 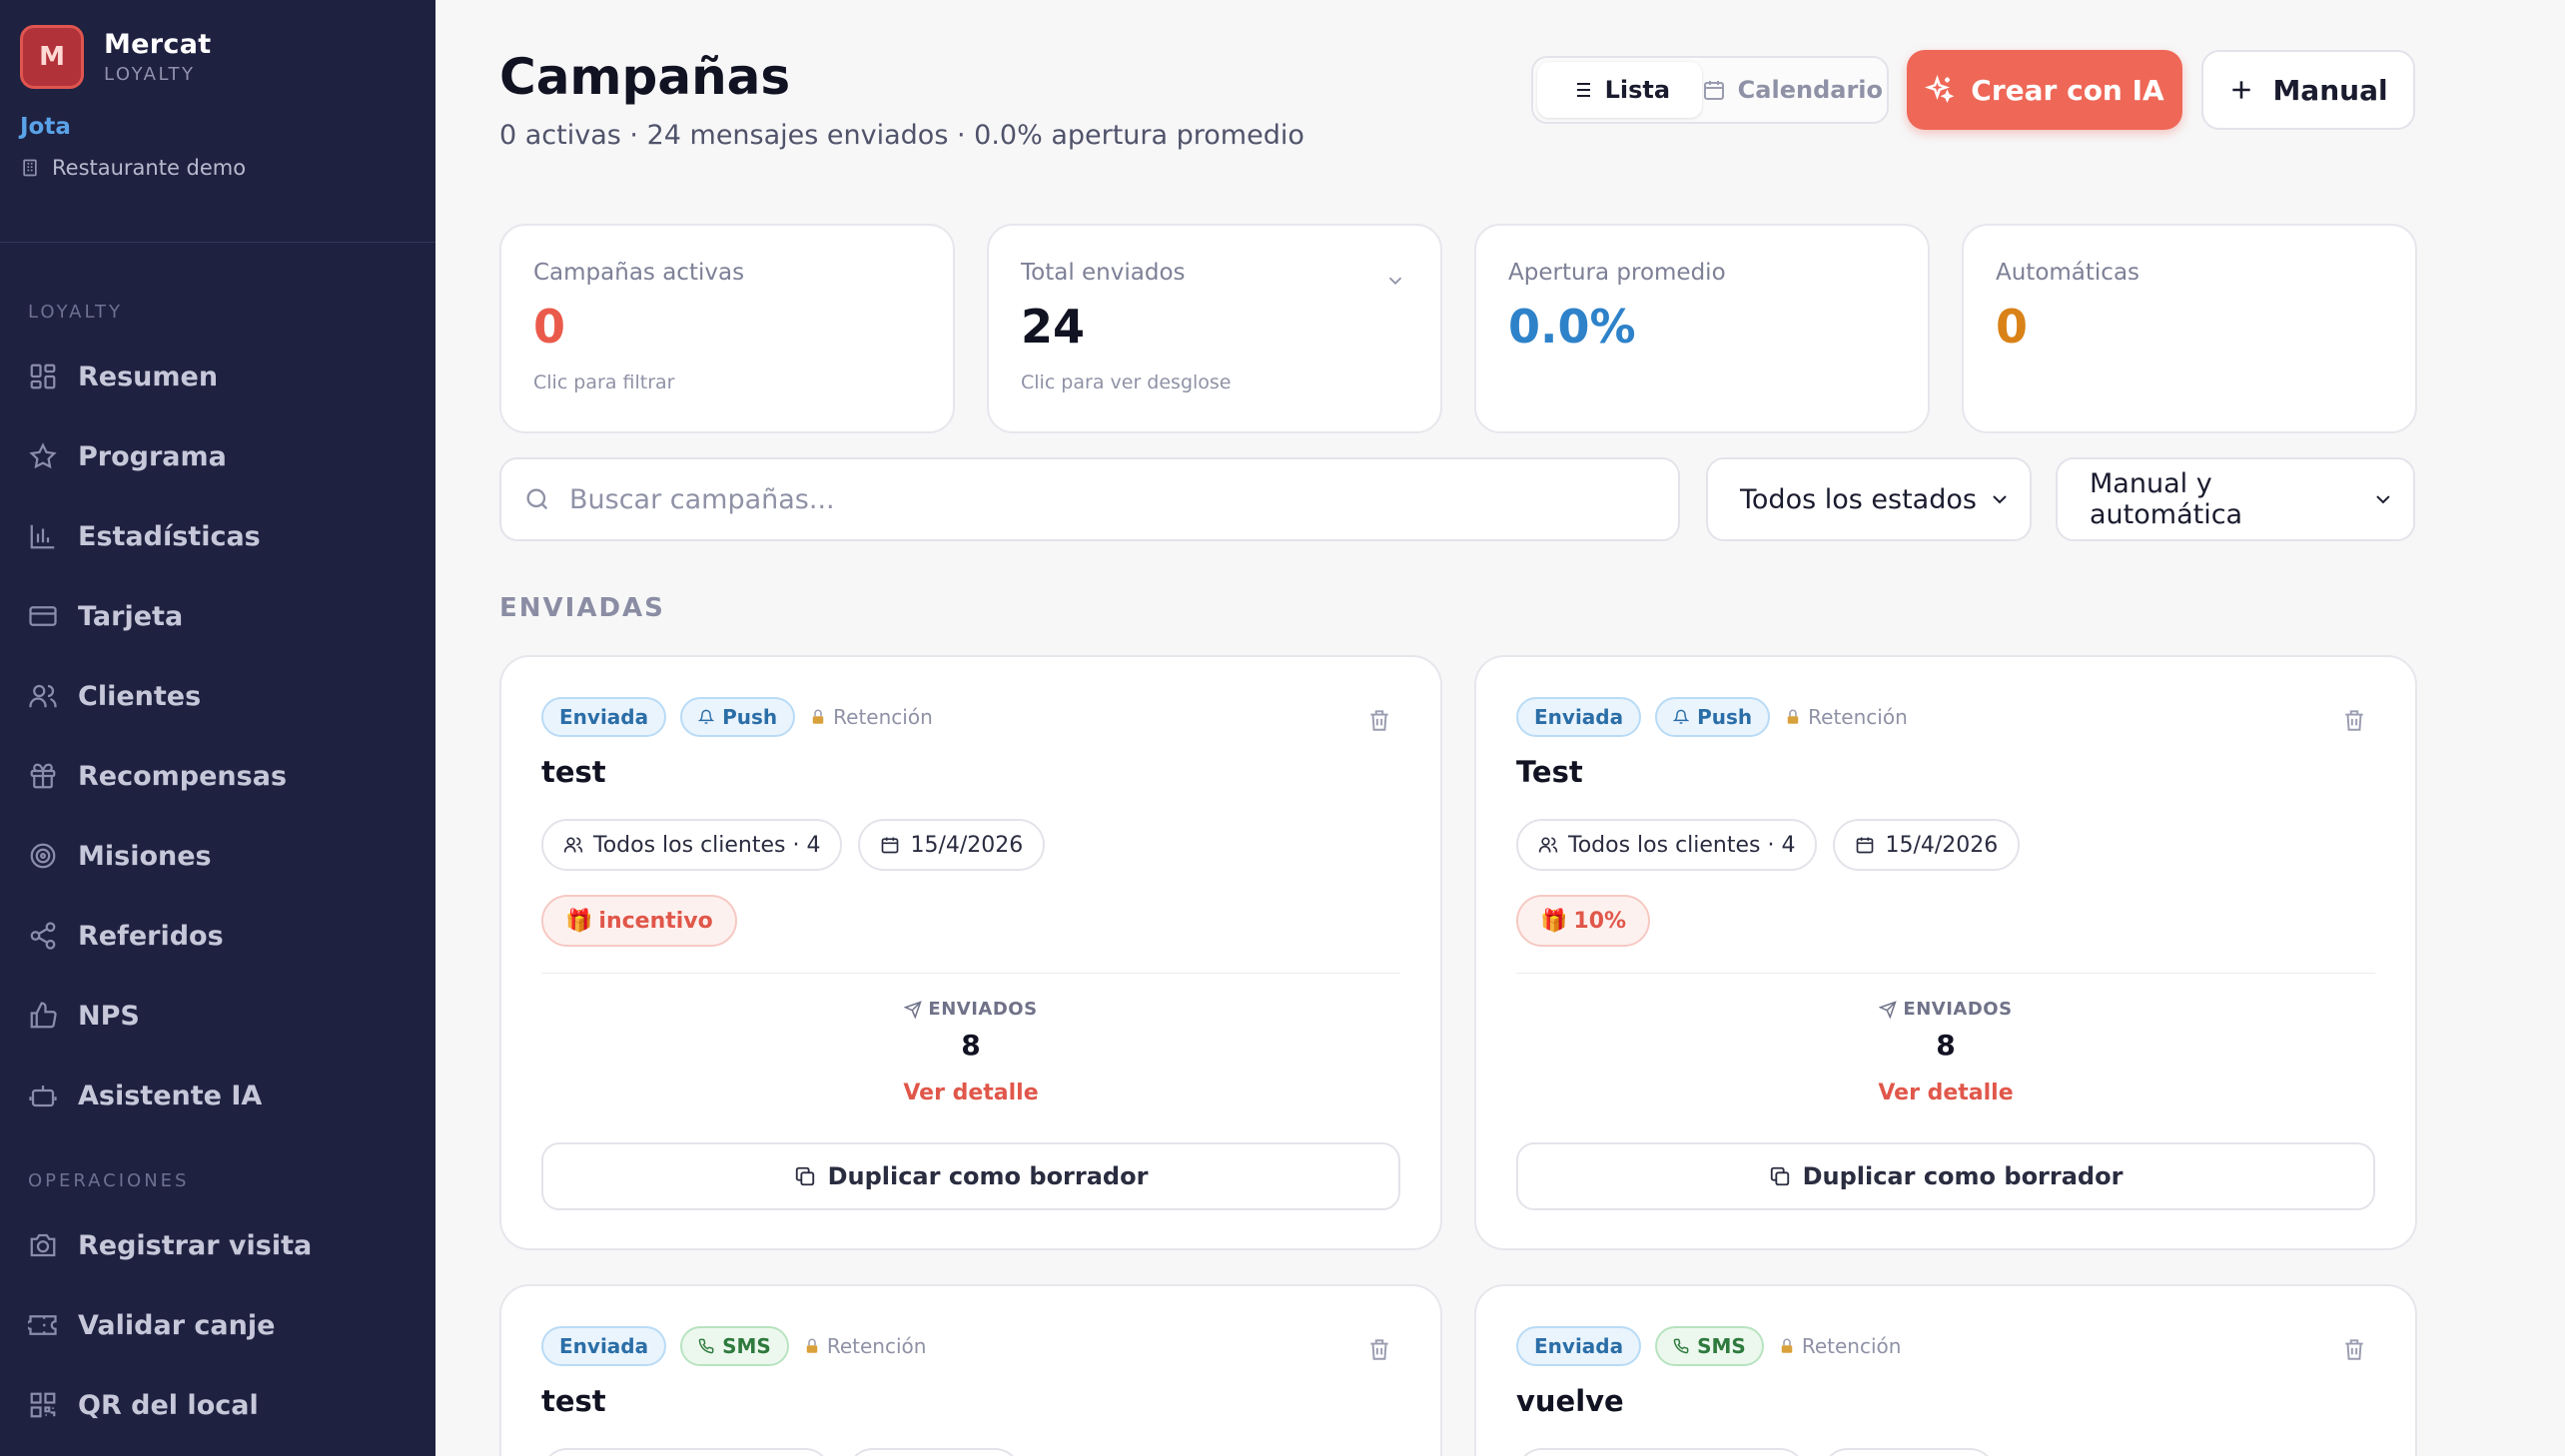 What do you see at coordinates (645, 77) in the screenshot?
I see `page-title: Campañas` at bounding box center [645, 77].